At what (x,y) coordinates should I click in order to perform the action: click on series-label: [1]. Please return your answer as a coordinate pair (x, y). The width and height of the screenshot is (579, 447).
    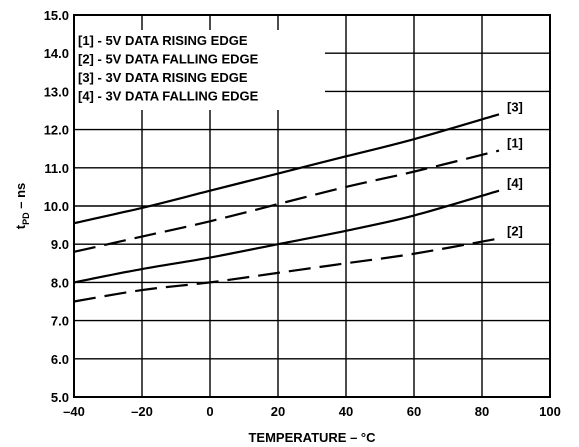
    Looking at the image, I should click on (515, 143).